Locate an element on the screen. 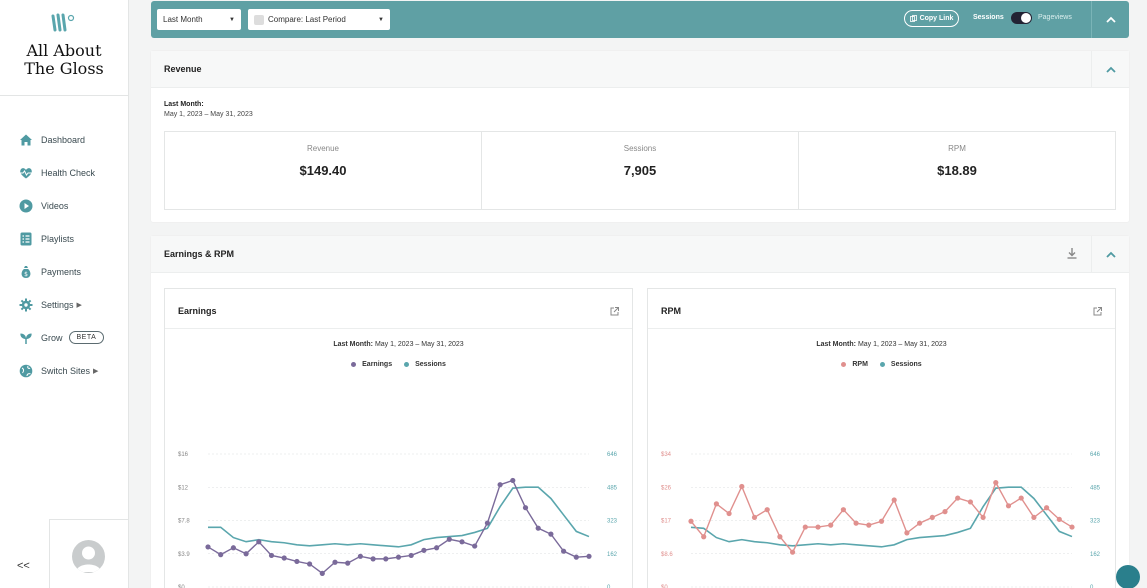 Image resolution: width=1147 pixels, height=588 pixels. download-icon is located at coordinates (1072, 254).